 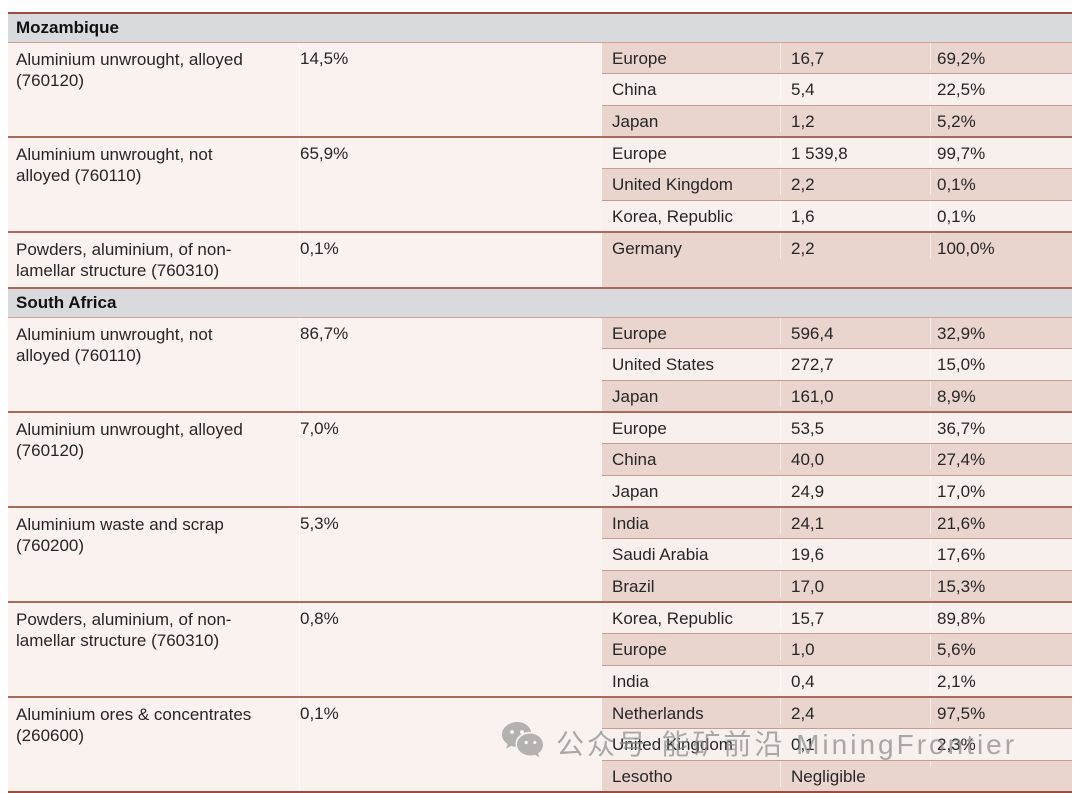 What do you see at coordinates (855, 331) in the screenshot?
I see `destination-value: 596,4` at bounding box center [855, 331].